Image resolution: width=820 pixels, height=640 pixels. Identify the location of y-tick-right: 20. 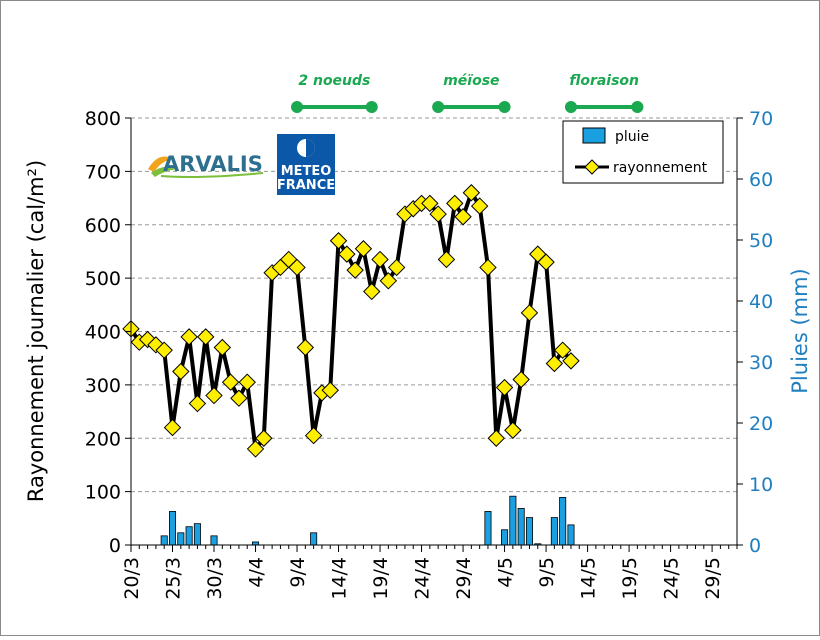
(761, 424).